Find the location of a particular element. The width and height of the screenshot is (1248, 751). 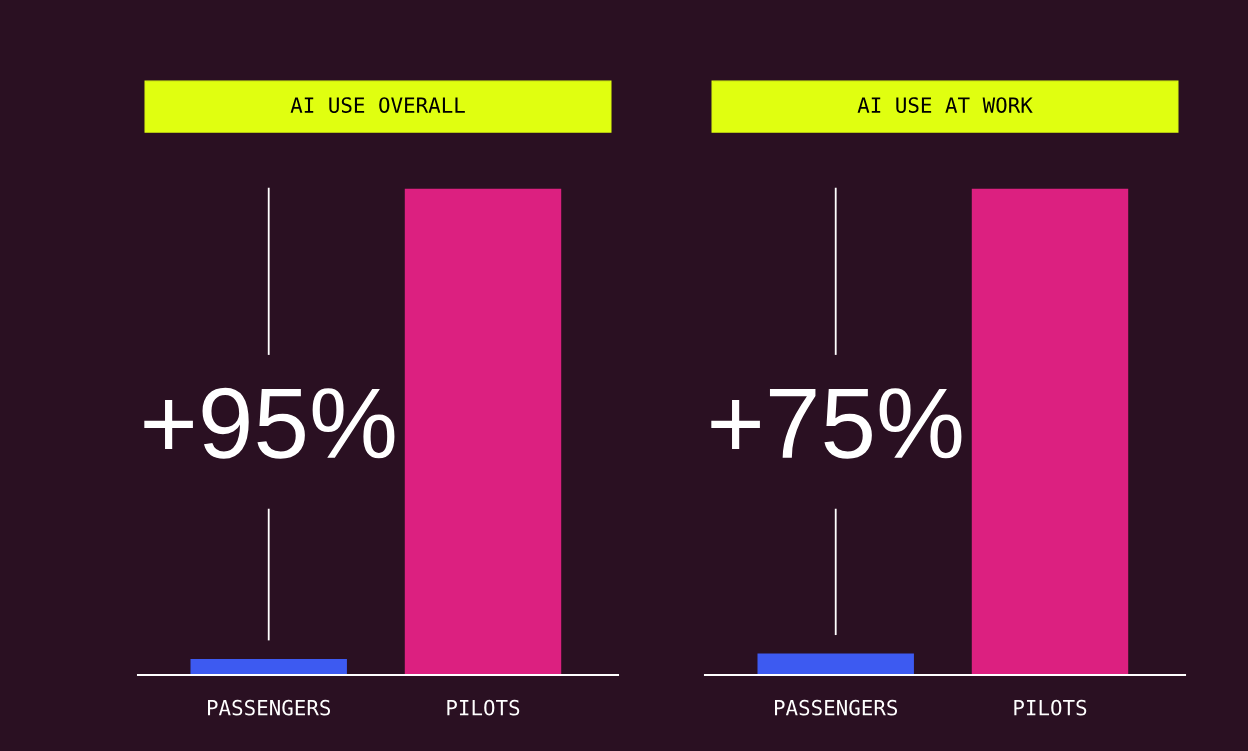

annotation: +75% is located at coordinates (836, 423).